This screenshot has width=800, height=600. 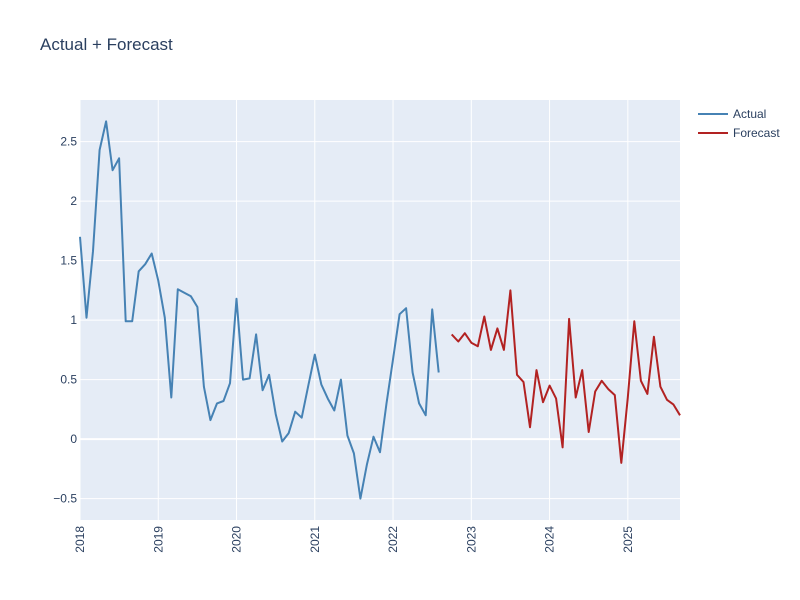 I want to click on legend: Actual Forecast, so click(x=739, y=123).